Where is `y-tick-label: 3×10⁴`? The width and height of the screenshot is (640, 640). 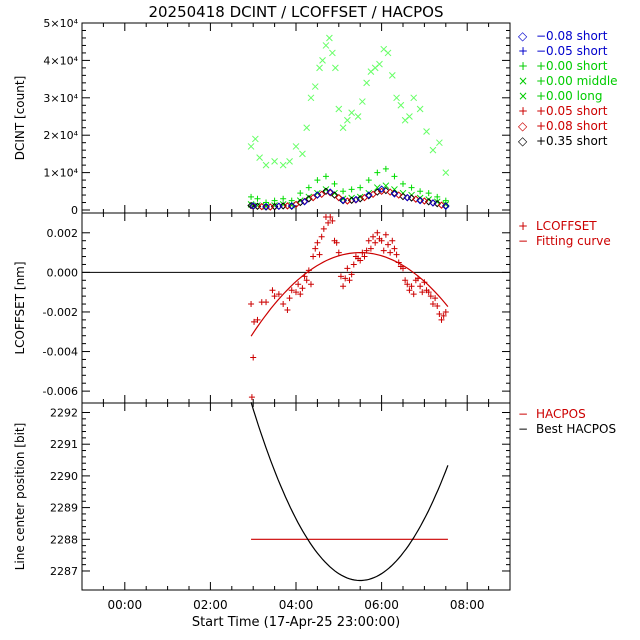 y-tick-label: 3×10⁴ is located at coordinates (60, 98).